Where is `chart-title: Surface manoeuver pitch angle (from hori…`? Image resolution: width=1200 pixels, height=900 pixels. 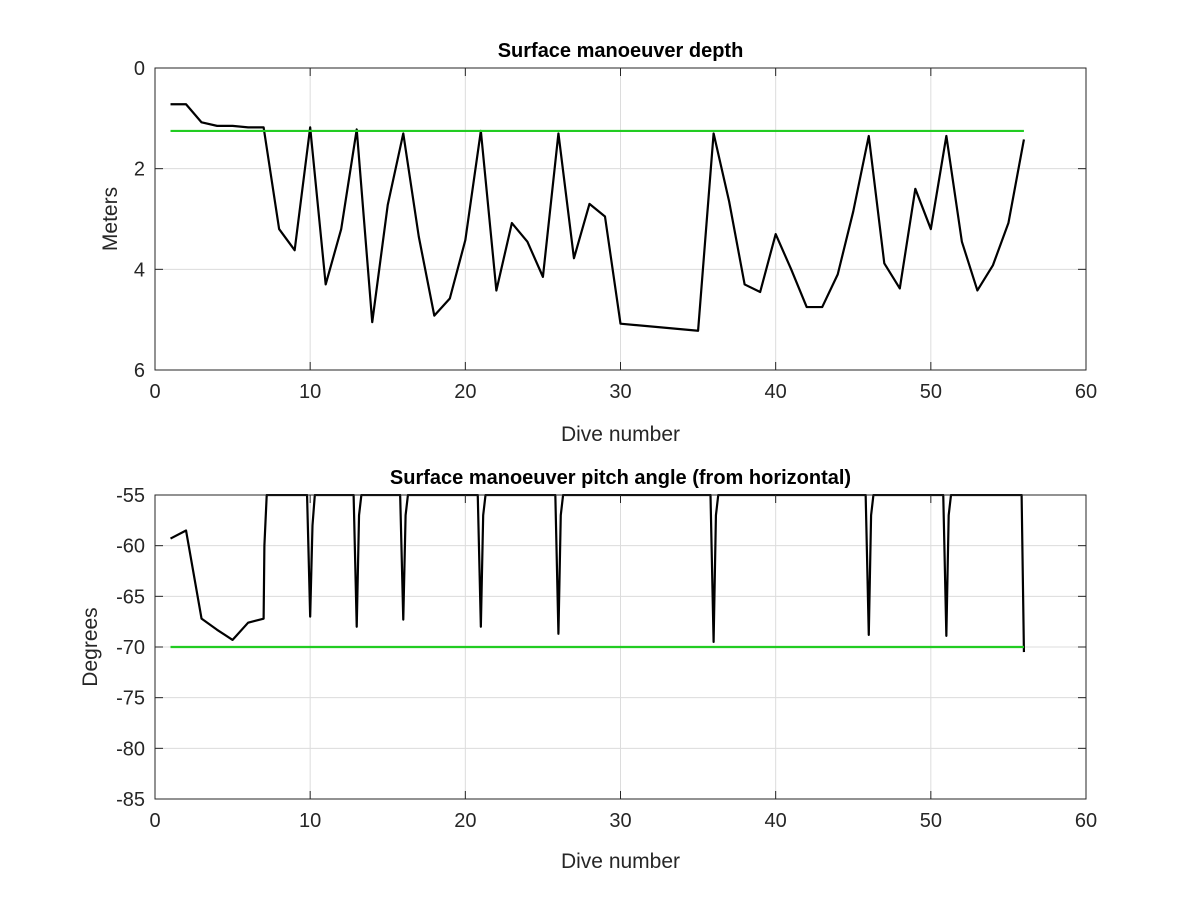
chart-title: Surface manoeuver pitch angle (from hori… is located at coordinates (620, 478).